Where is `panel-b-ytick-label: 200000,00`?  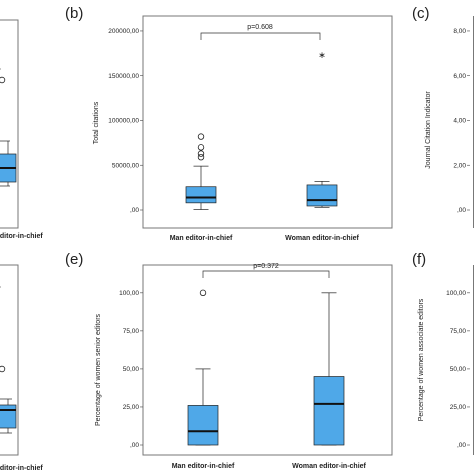
panel-b-ytick-label: 200000,00 is located at coordinates (123, 31).